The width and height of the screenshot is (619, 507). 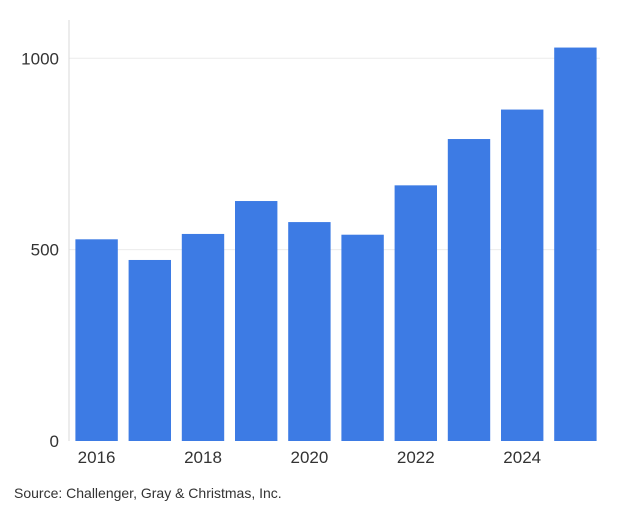 I want to click on x-tick-label: 2016, so click(x=97, y=457).